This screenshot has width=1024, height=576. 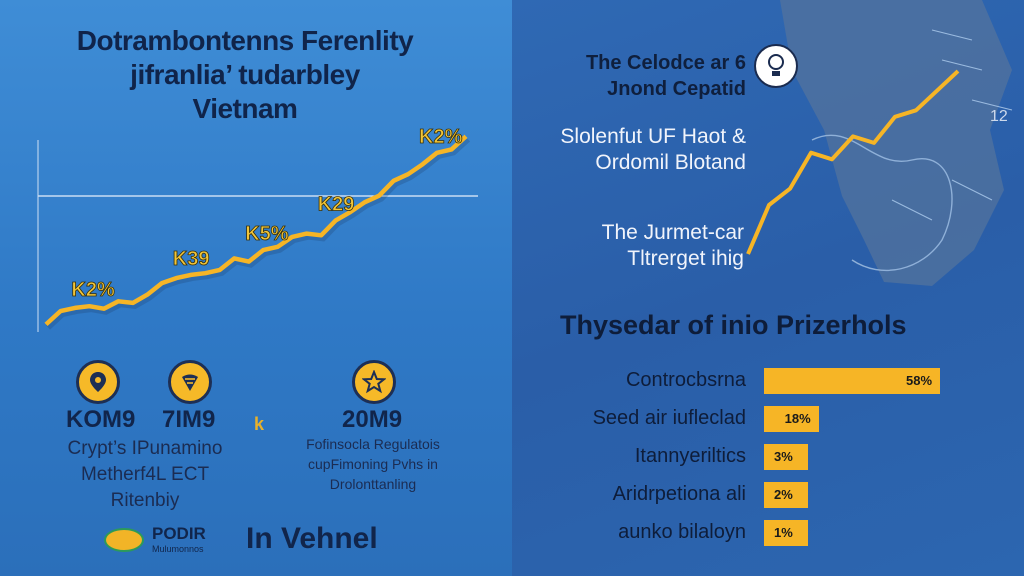 I want to click on stat-year-1: KOM9, so click(x=101, y=419).